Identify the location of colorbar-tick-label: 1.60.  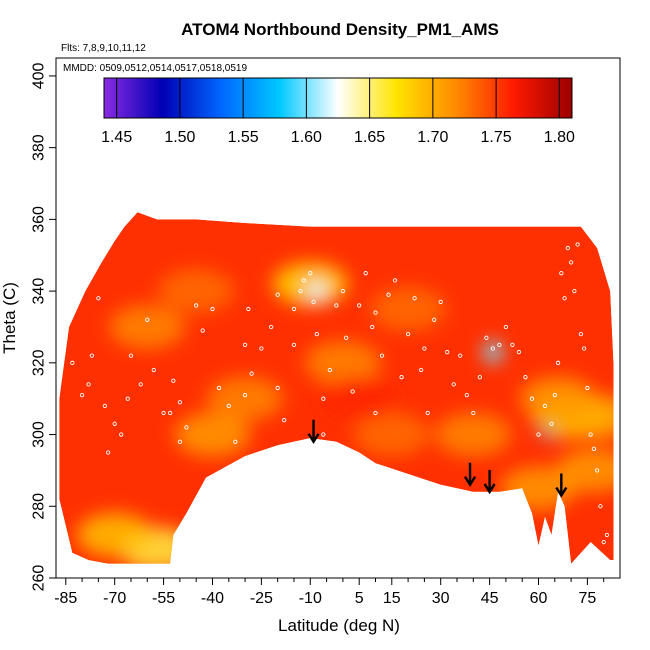
(306, 137).